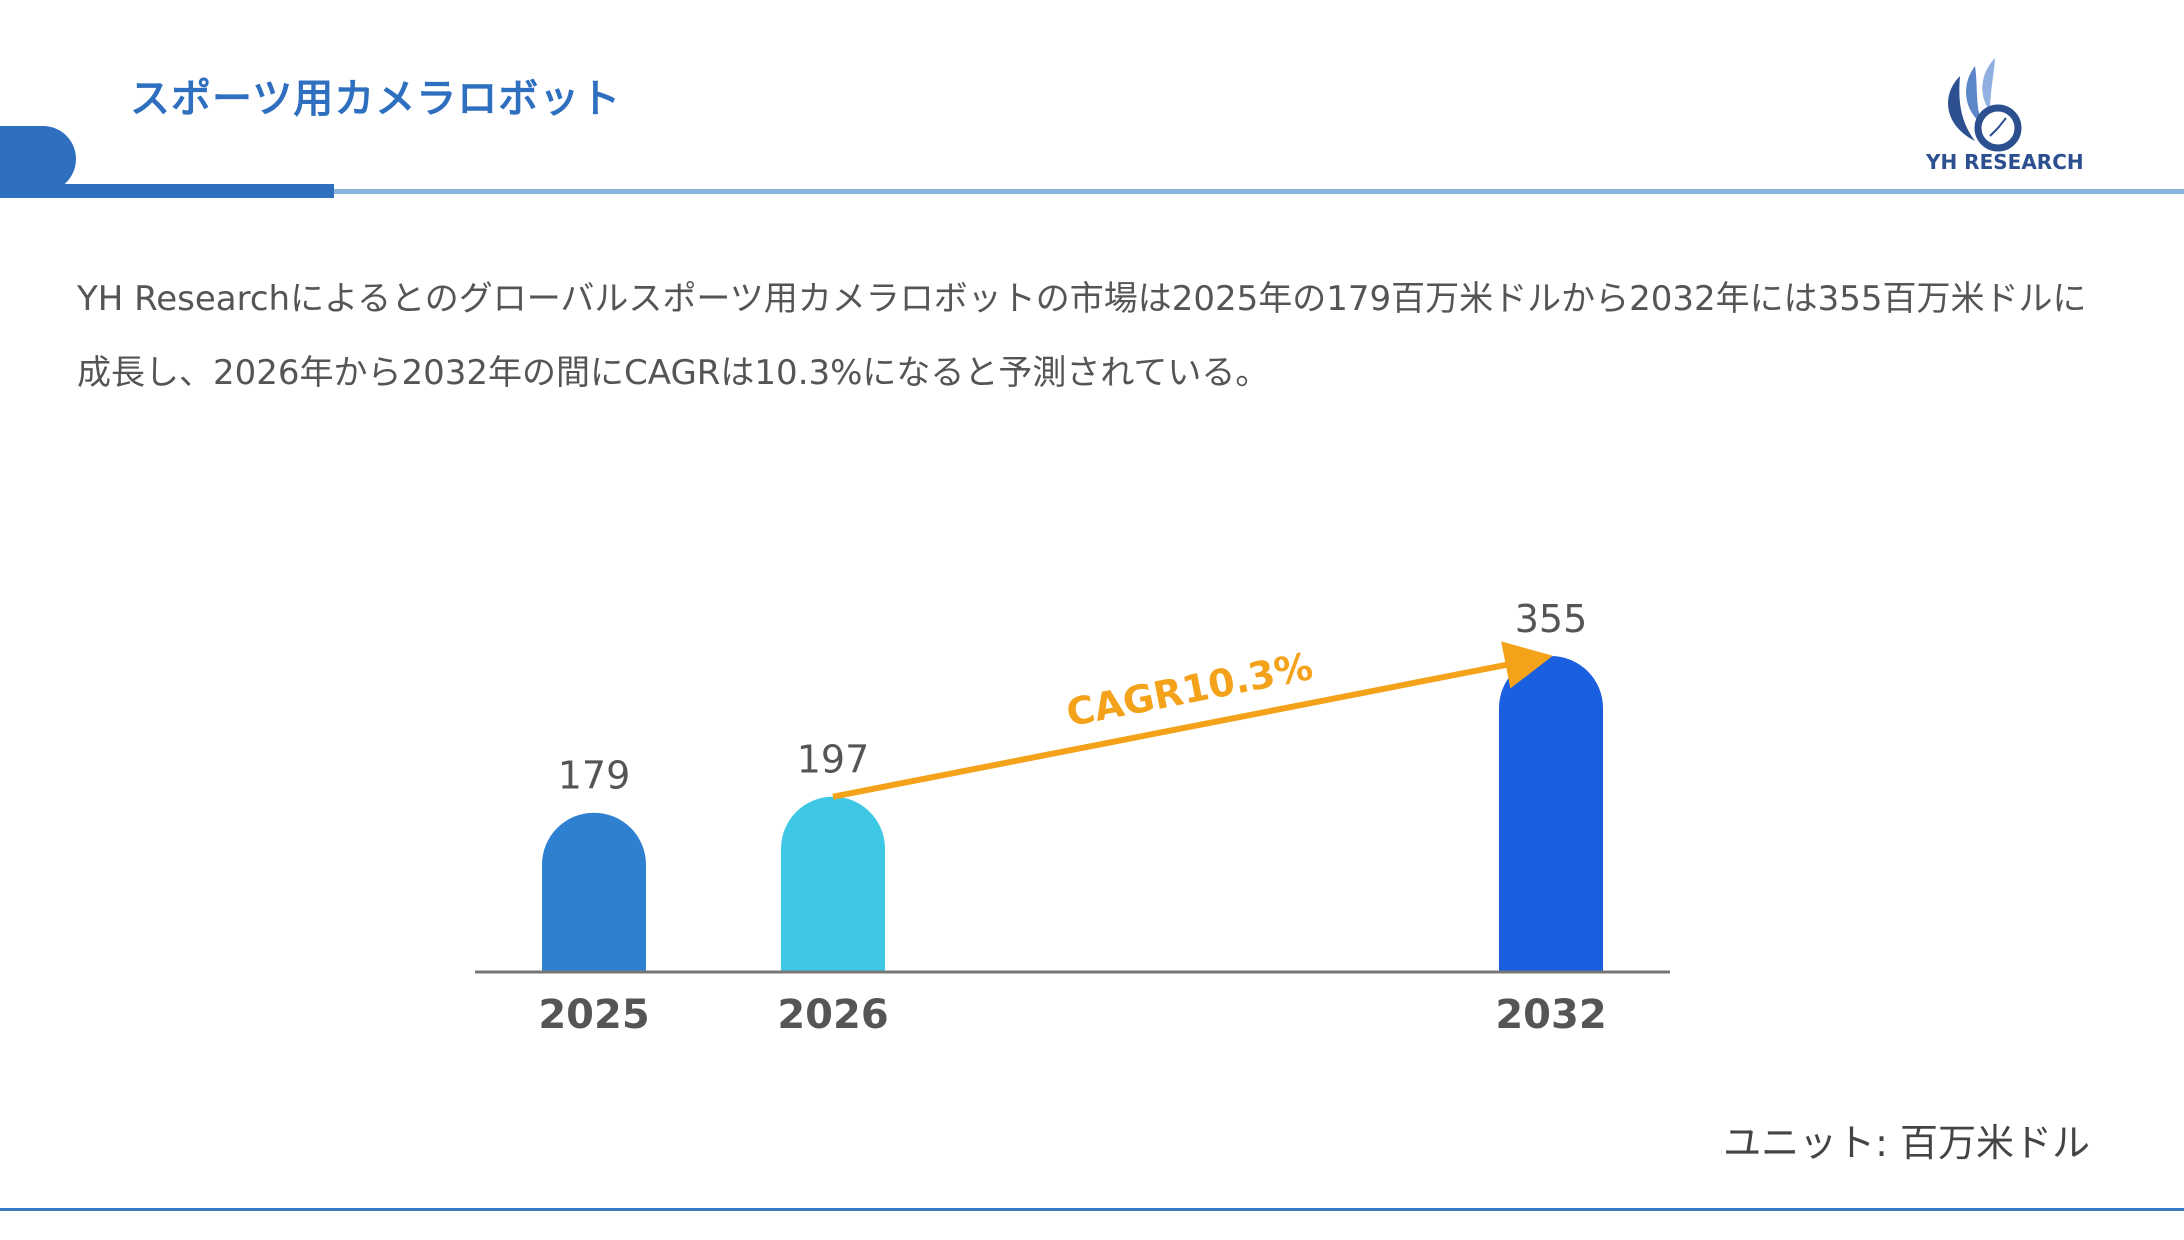 This screenshot has height=1240, width=2184. What do you see at coordinates (1551, 619) in the screenshot?
I see `data-label-2032: 355` at bounding box center [1551, 619].